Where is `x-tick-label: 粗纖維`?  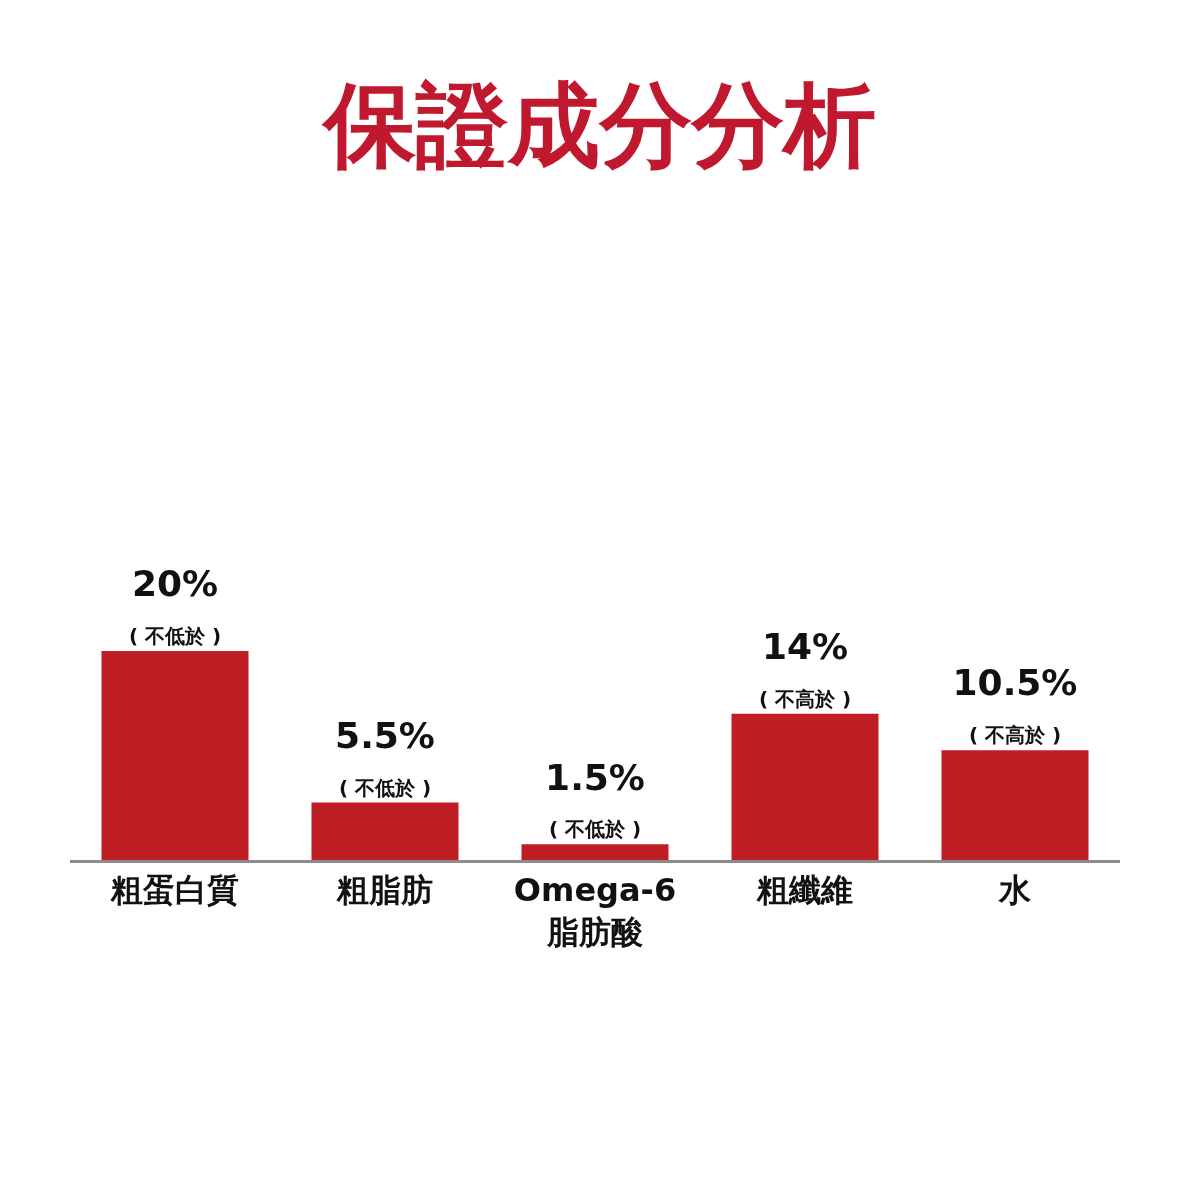 x-tick-label: 粗纖維 is located at coordinates (804, 890).